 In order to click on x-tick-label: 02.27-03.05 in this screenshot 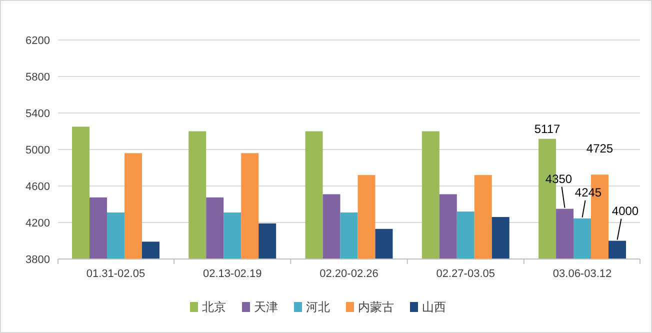, I will do `click(465, 274)`.